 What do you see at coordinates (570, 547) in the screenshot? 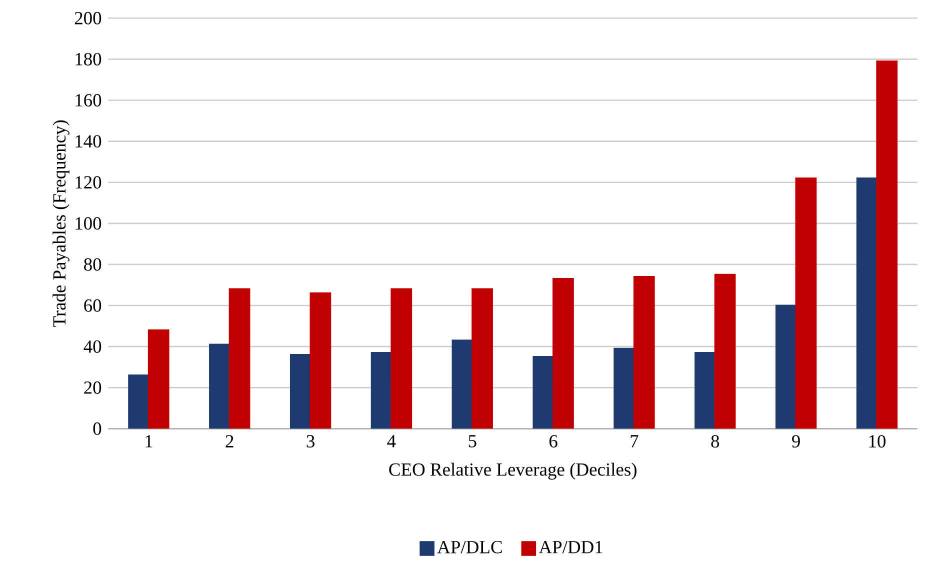
I see `legend-label: AP/DD1` at bounding box center [570, 547].